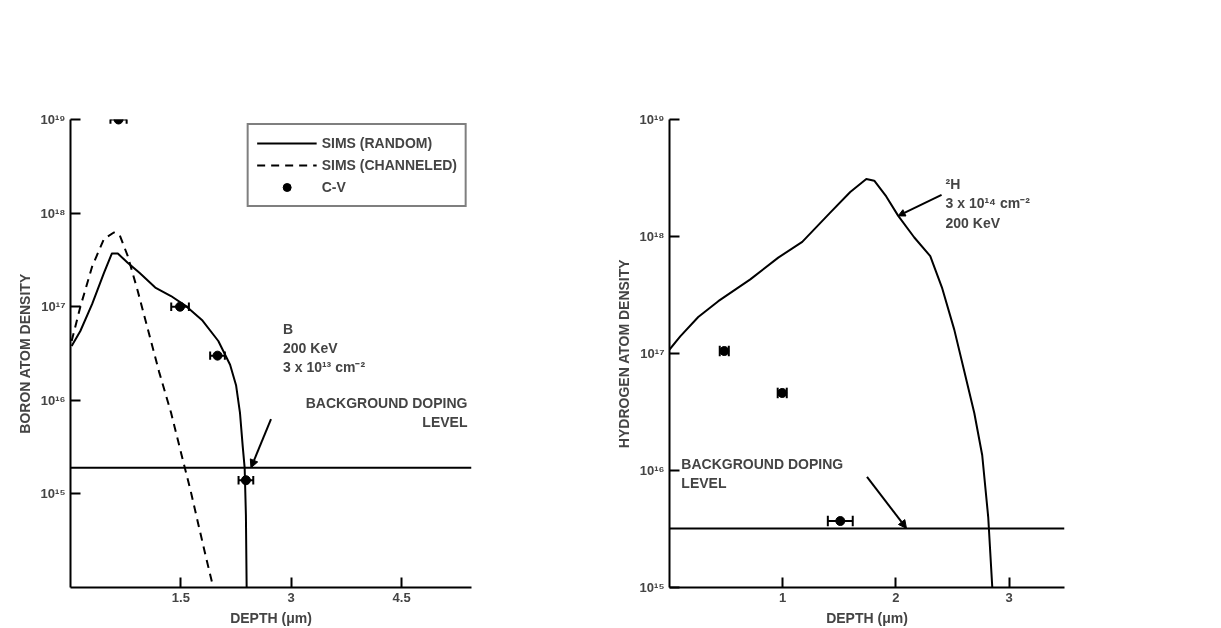 The image size is (1221, 628). I want to click on x-tick-label: 4.5, so click(401, 597).